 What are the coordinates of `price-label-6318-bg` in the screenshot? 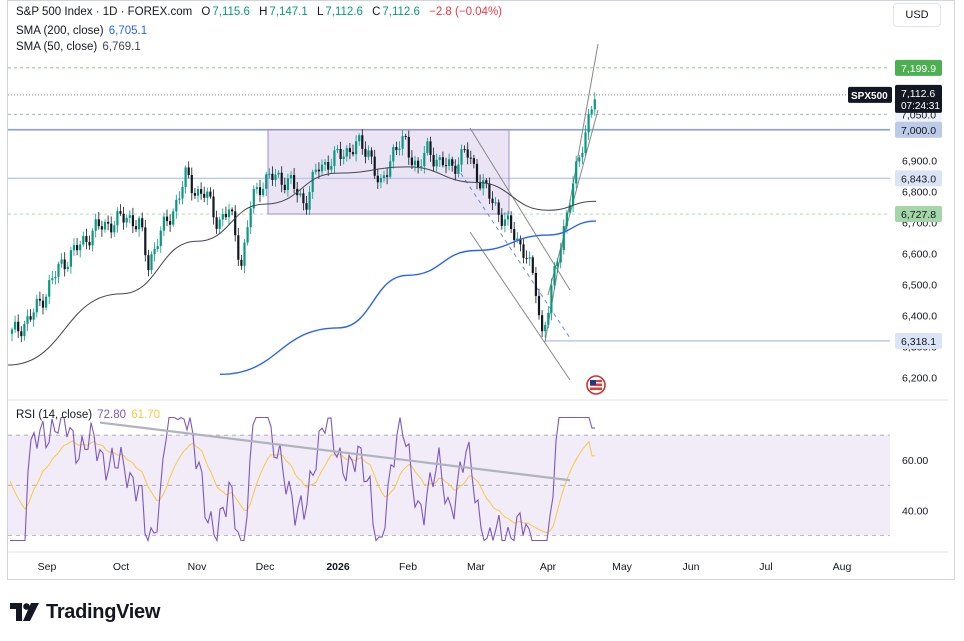 It's located at (918, 340).